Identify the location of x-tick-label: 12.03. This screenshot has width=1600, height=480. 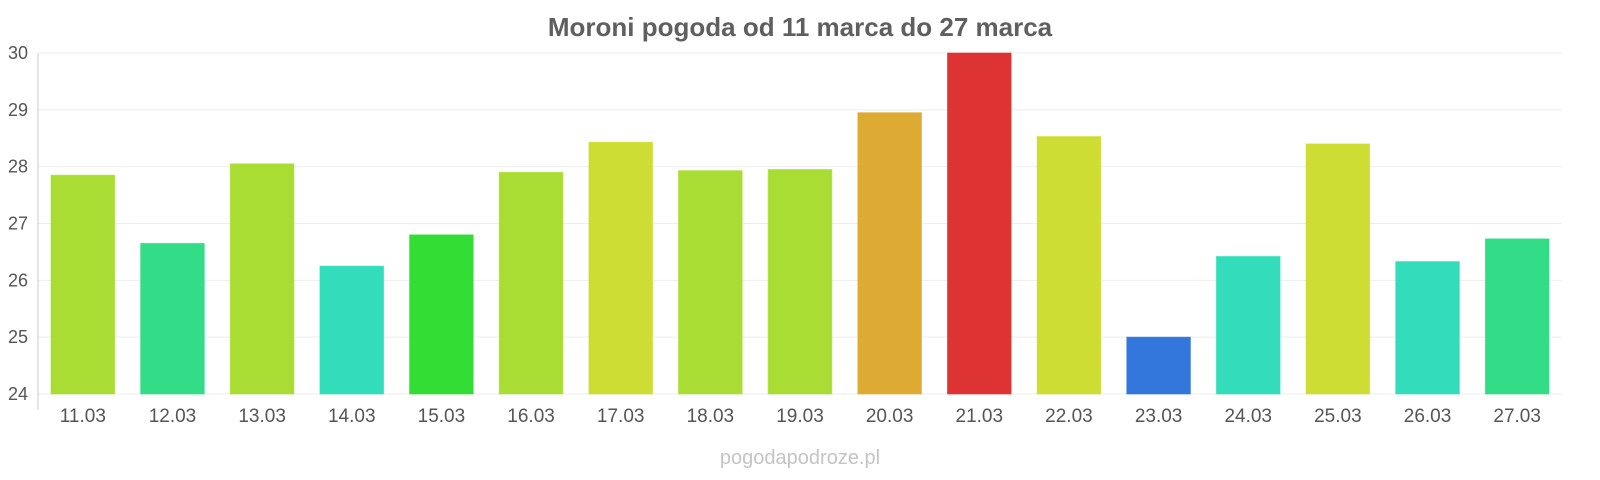
(173, 416).